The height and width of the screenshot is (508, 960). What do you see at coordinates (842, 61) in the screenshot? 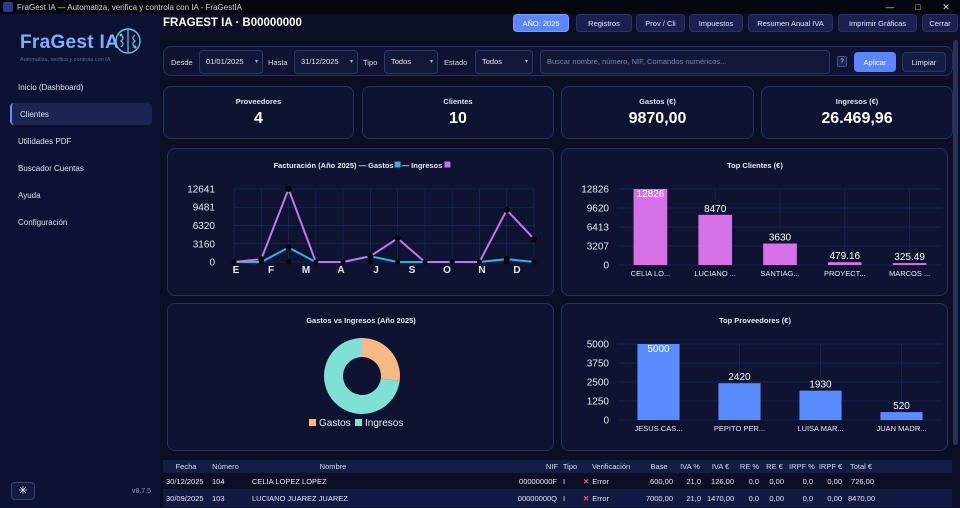
I see `help-icon: ?` at bounding box center [842, 61].